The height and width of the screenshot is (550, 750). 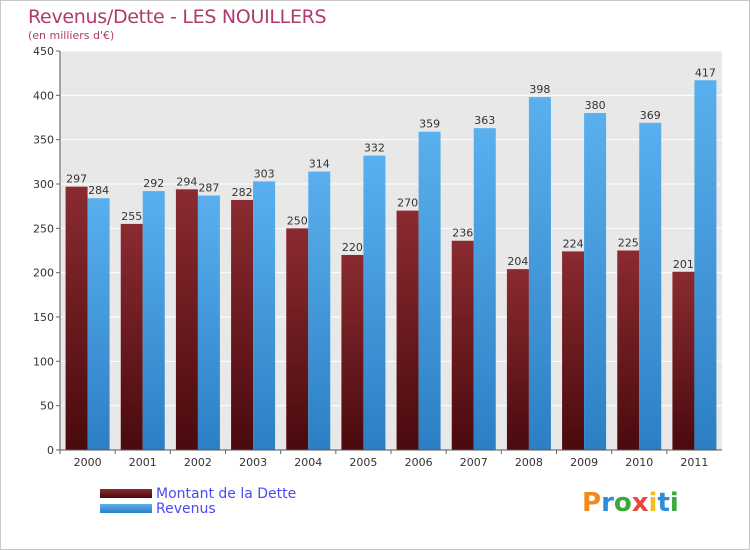 What do you see at coordinates (177, 17) in the screenshot?
I see `chart-title: Revenus/Dette - LES NOUILLERS` at bounding box center [177, 17].